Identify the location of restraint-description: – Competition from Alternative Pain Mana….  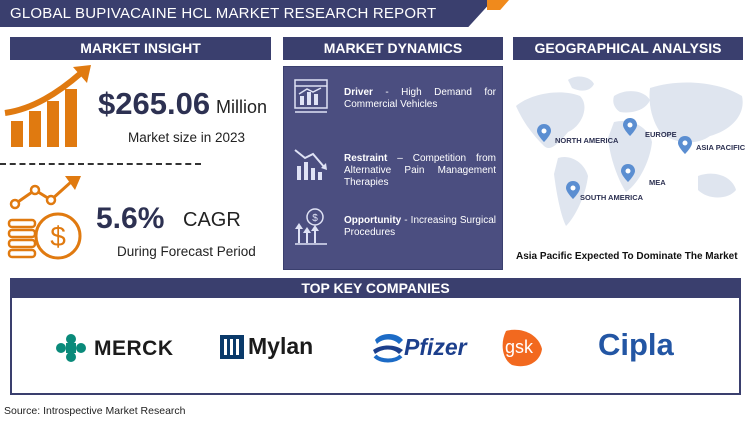
(420, 170).